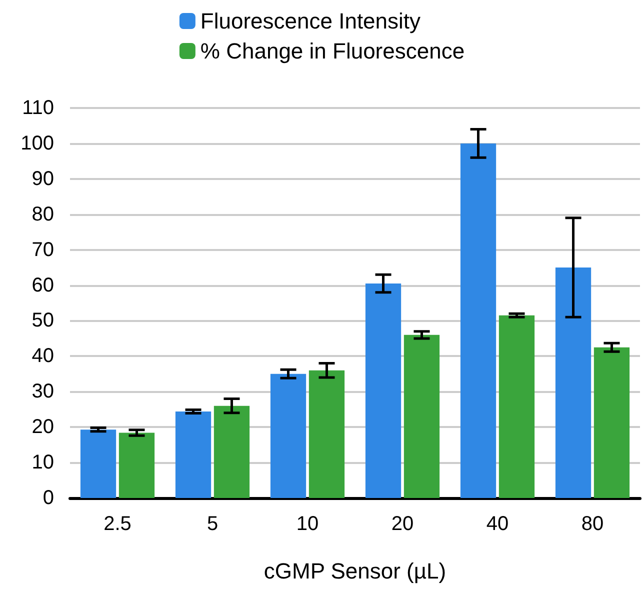 This screenshot has height=590, width=644. I want to click on y-tick-label: 70, so click(43, 249).